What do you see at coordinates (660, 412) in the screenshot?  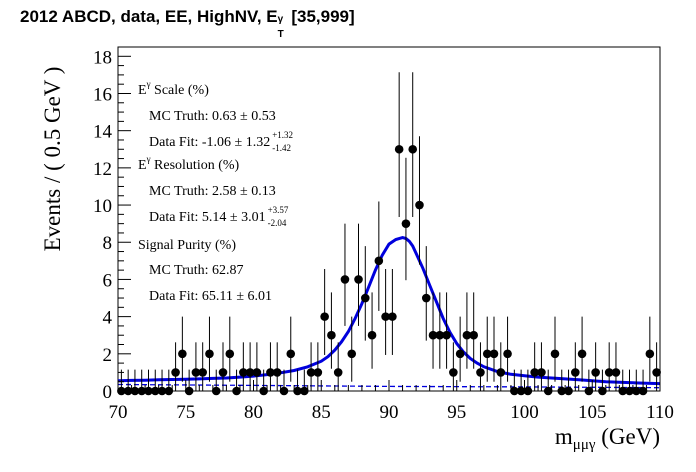 I see `x-tick-label: 110` at bounding box center [660, 412].